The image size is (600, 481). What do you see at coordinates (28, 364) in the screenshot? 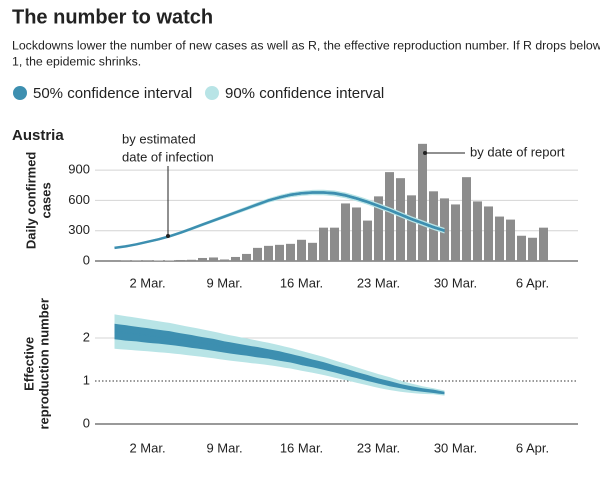
I see `y-axis-label: Effective` at bounding box center [28, 364].